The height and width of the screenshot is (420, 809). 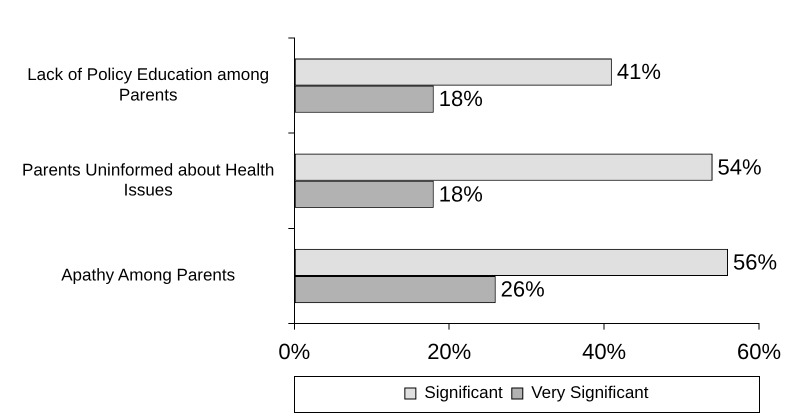 What do you see at coordinates (604, 351) in the screenshot?
I see `x-tick-label: 40%` at bounding box center [604, 351].